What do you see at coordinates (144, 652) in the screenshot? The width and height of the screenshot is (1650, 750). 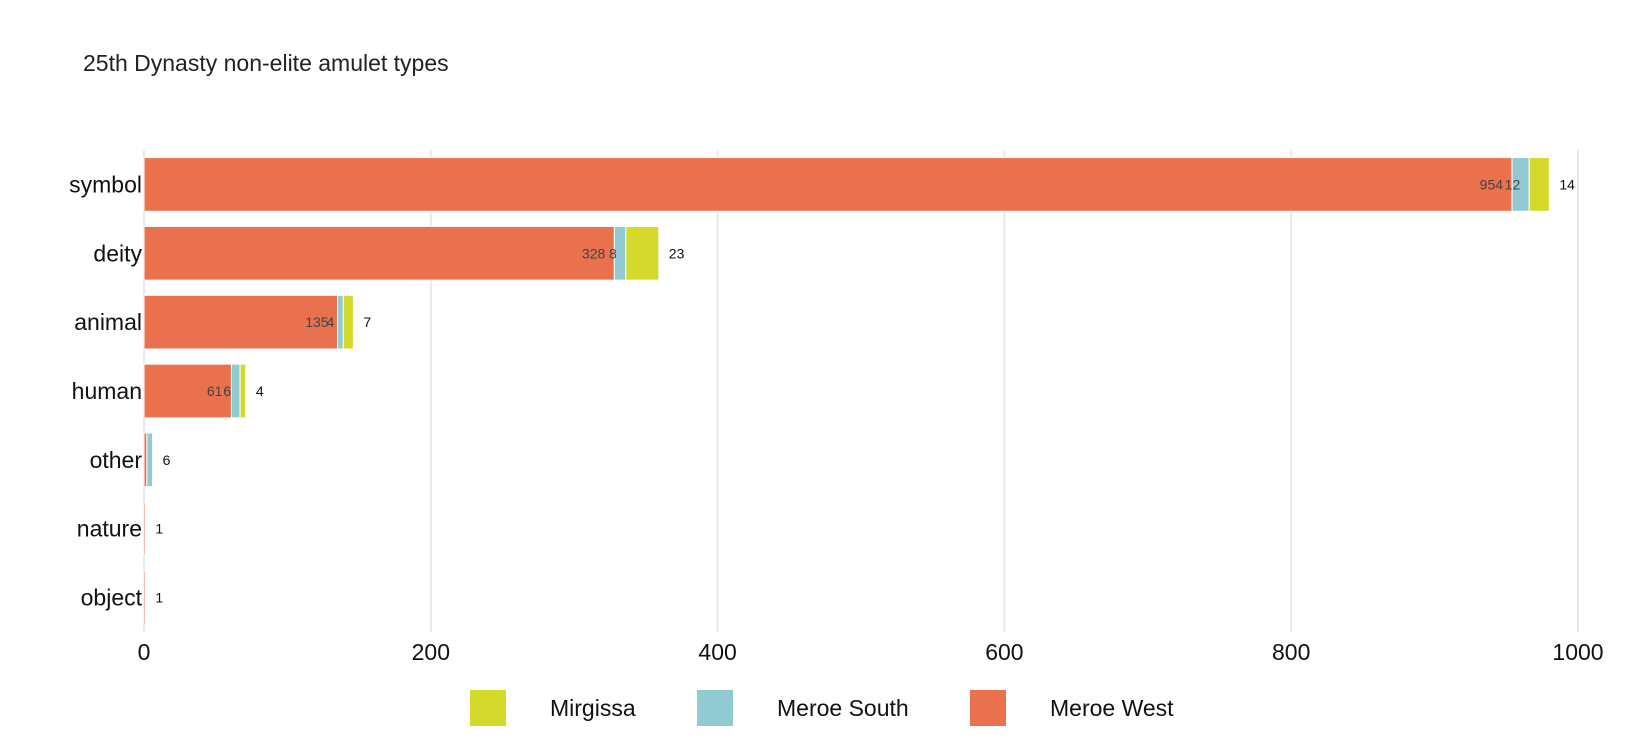 I see `x-tick-label: 0` at bounding box center [144, 652].